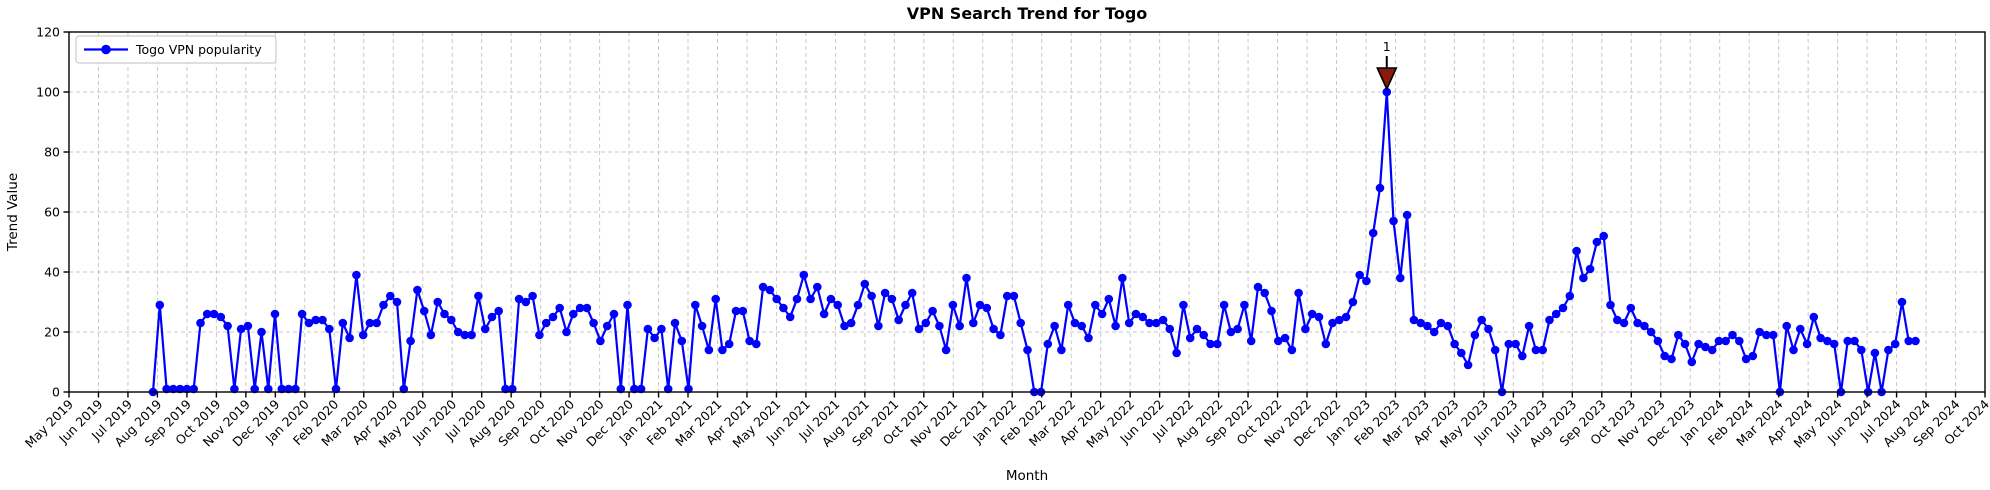  What do you see at coordinates (1027, 476) in the screenshot?
I see `x-axis-label: Month` at bounding box center [1027, 476].